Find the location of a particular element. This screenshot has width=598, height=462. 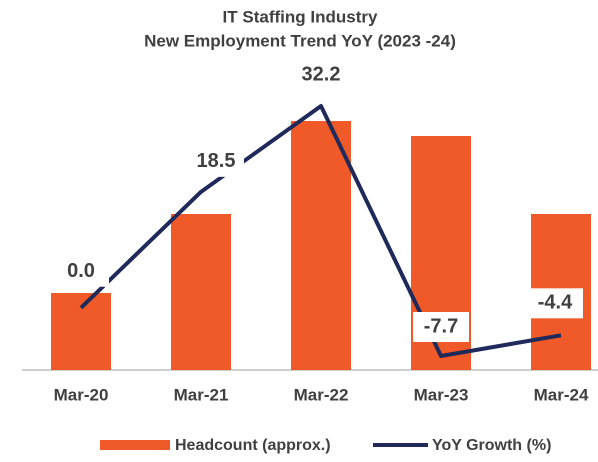

chart-title: IT Staffing Industry is located at coordinates (300, 16).